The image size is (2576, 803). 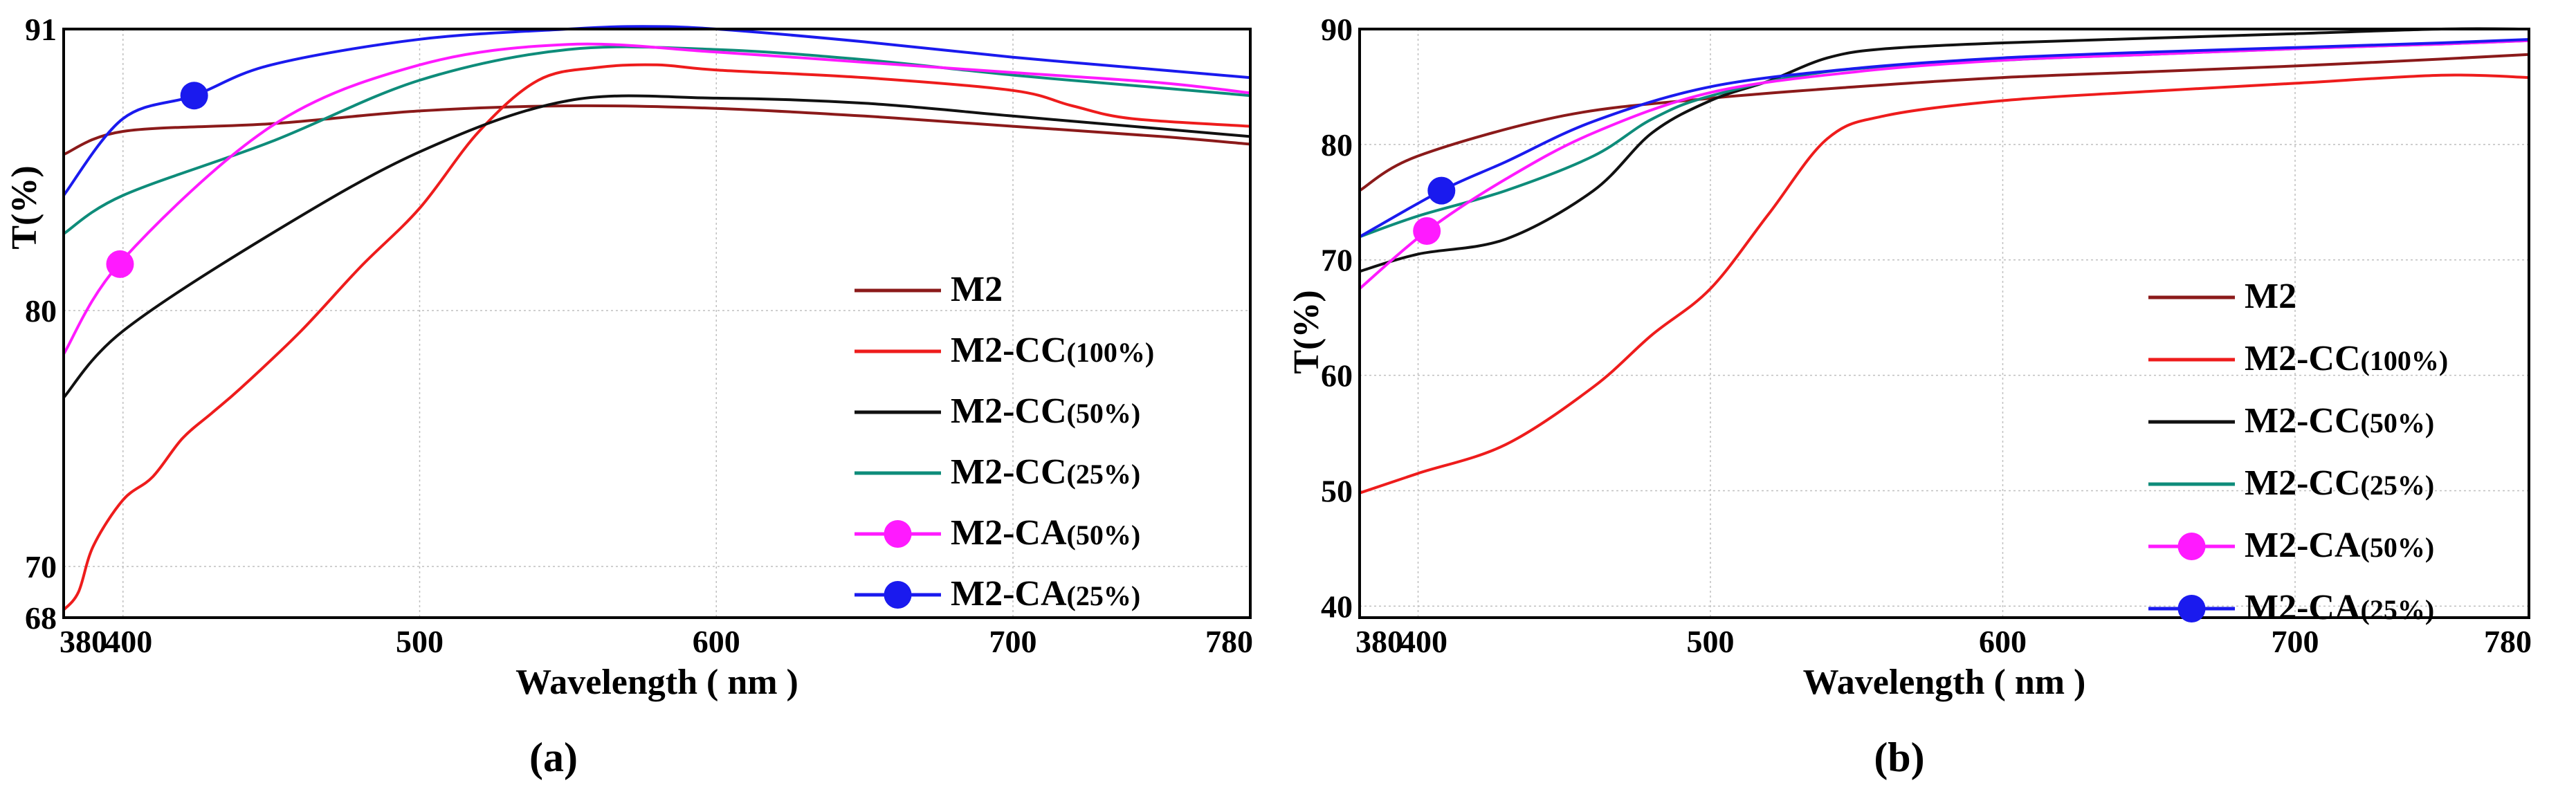 I want to click on y-tick-label: 90, so click(x=1337, y=30).